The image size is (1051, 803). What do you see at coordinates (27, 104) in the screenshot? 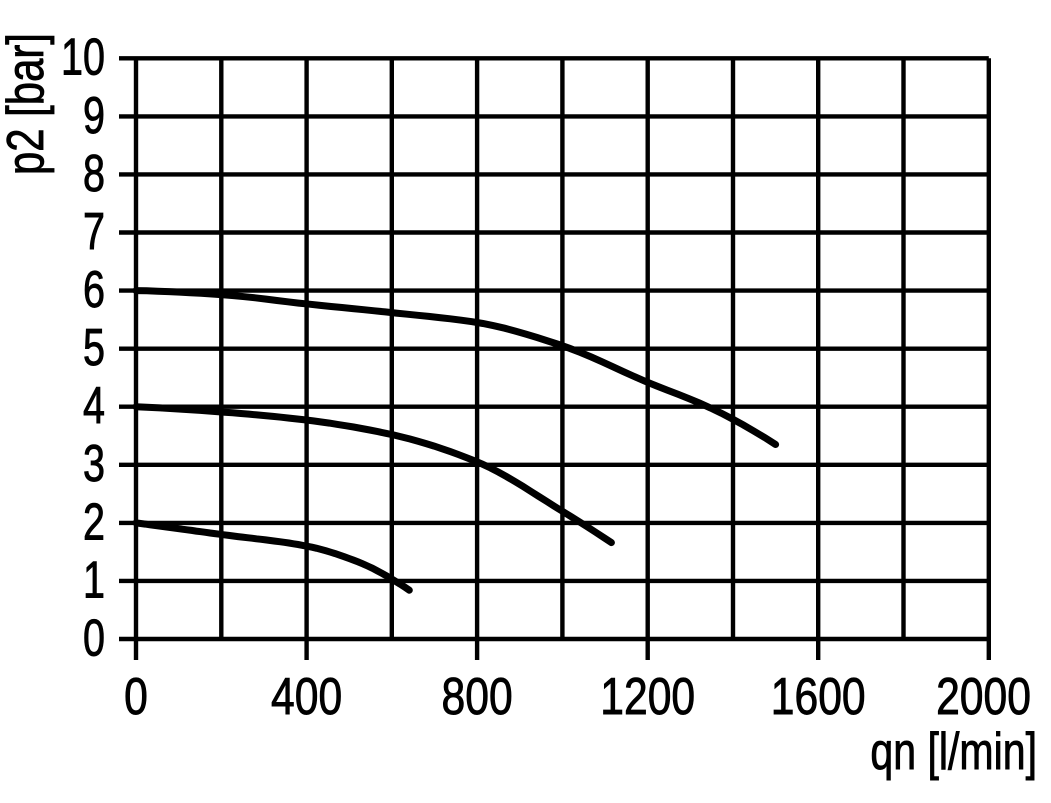
I see `svg-text: p2 [bar]` at bounding box center [27, 104].